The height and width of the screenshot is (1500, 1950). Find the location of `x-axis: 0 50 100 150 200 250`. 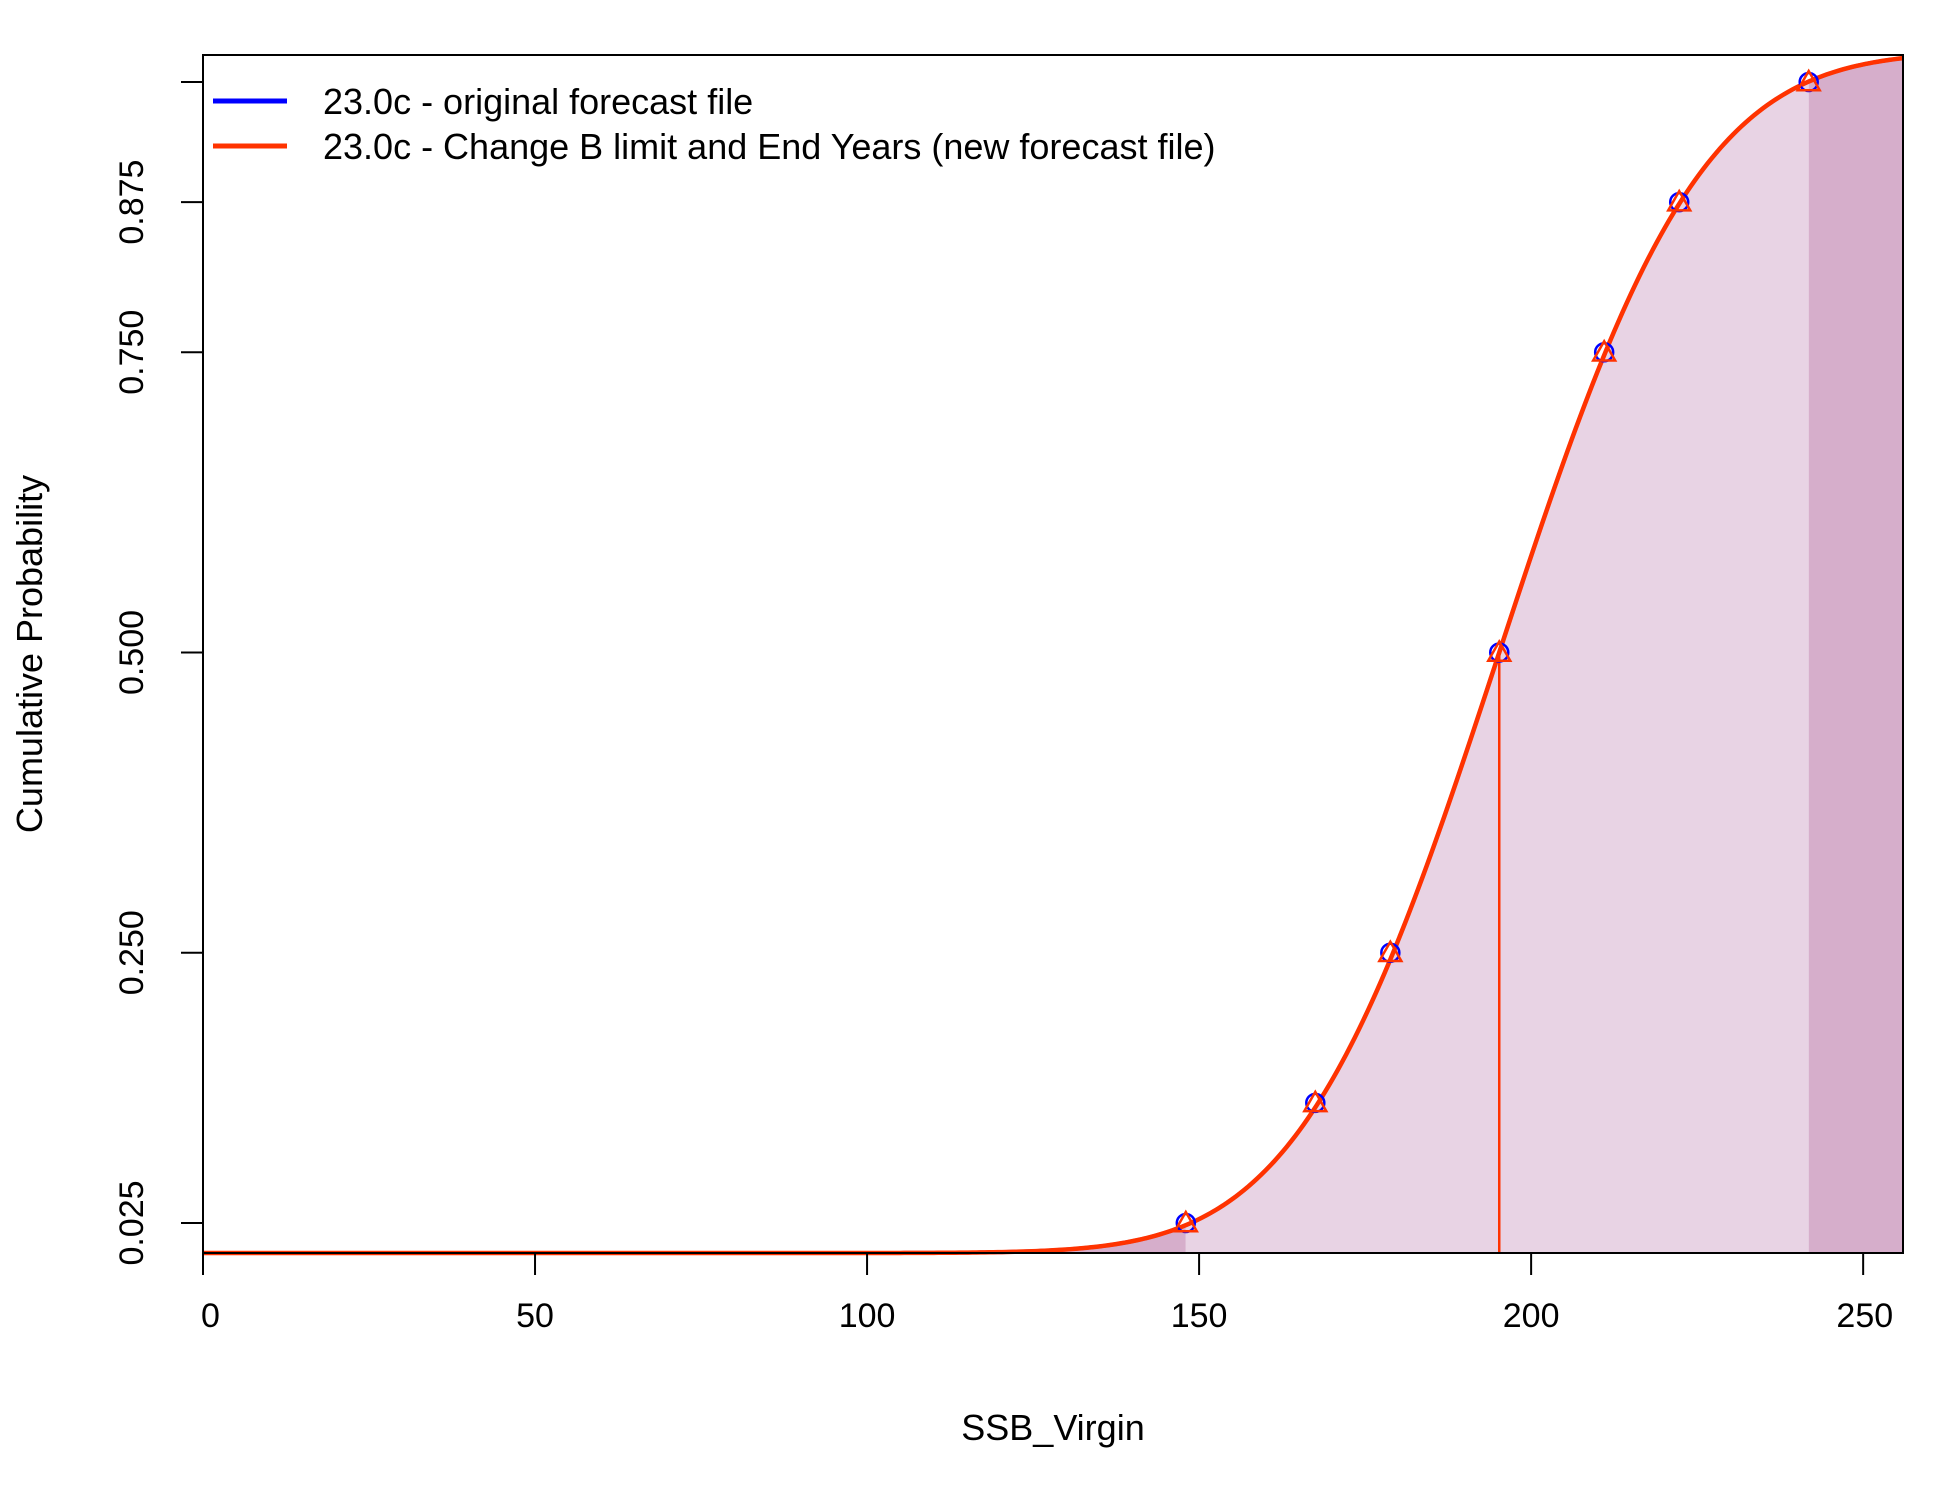

x-axis: 0 50 100 150 200 250 is located at coordinates (1047, 1294).